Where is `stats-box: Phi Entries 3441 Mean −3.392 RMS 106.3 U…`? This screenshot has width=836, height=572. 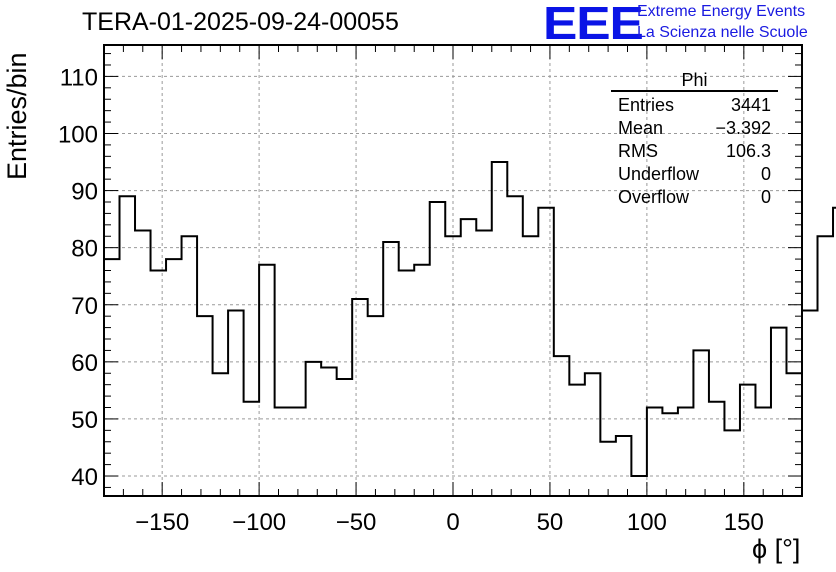 stats-box: Phi Entries 3441 Mean −3.392 RMS 106.3 U… is located at coordinates (694, 139).